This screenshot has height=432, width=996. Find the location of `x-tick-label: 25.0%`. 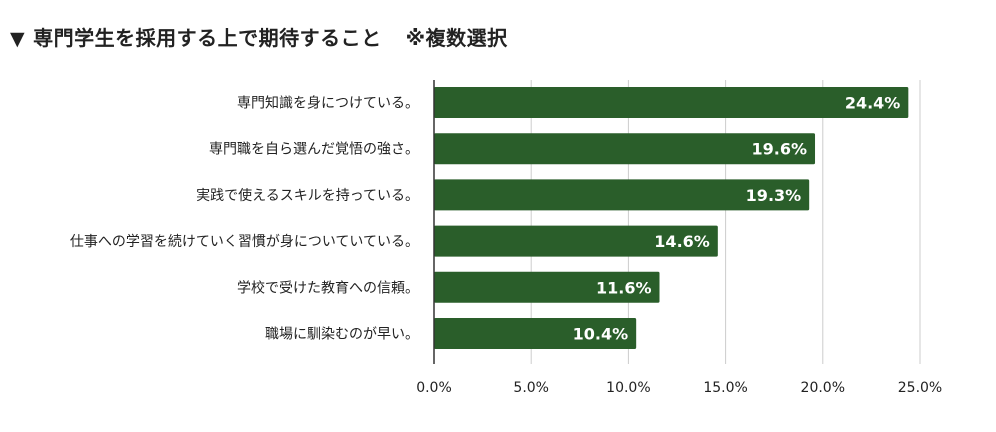

x-tick-label: 25.0% is located at coordinates (920, 388).